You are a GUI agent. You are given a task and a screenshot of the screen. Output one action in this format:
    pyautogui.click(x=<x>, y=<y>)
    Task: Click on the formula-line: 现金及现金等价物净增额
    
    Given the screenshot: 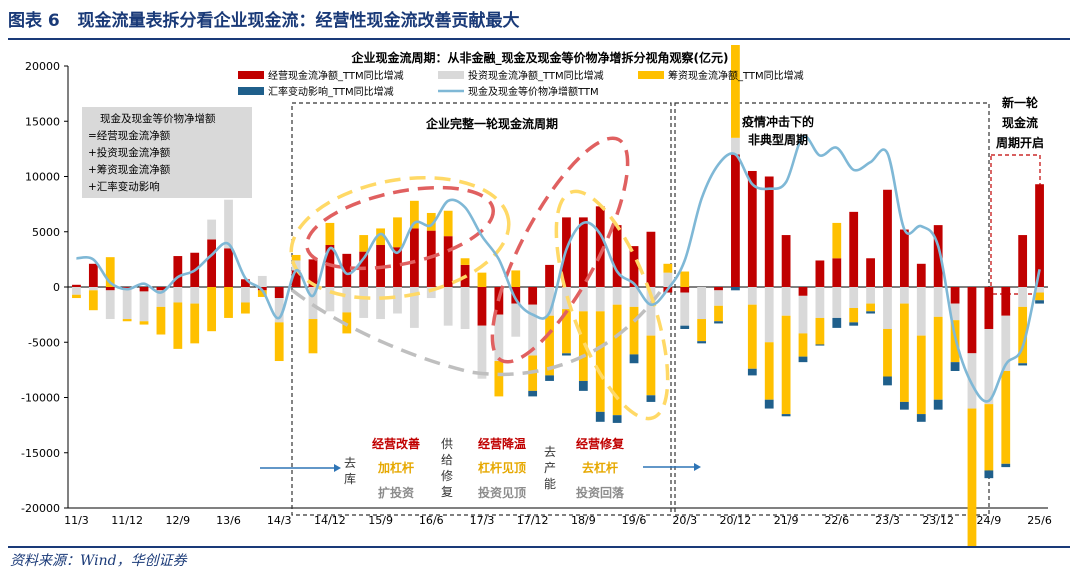 What is the action you would take?
    pyautogui.click(x=158, y=118)
    